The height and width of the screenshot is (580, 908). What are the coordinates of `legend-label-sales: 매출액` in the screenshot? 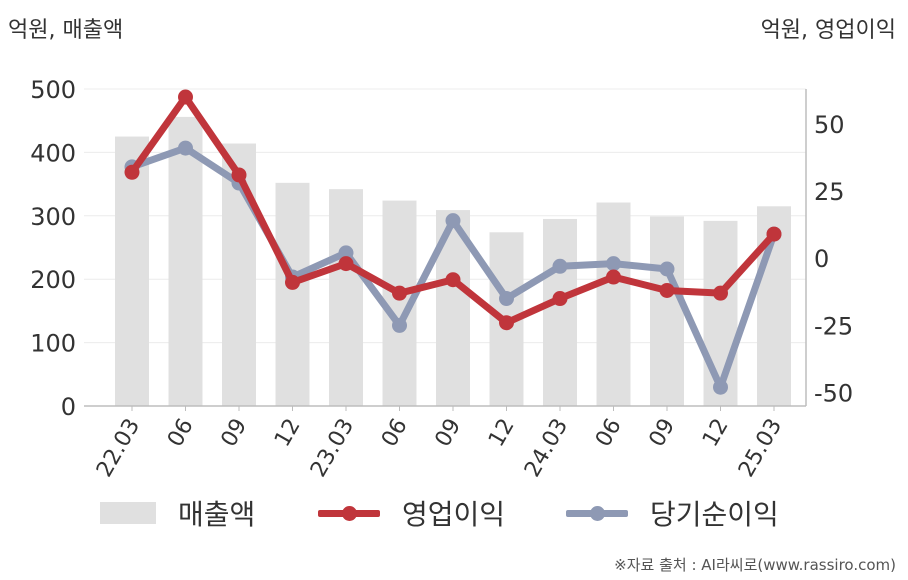 It's located at (217, 514).